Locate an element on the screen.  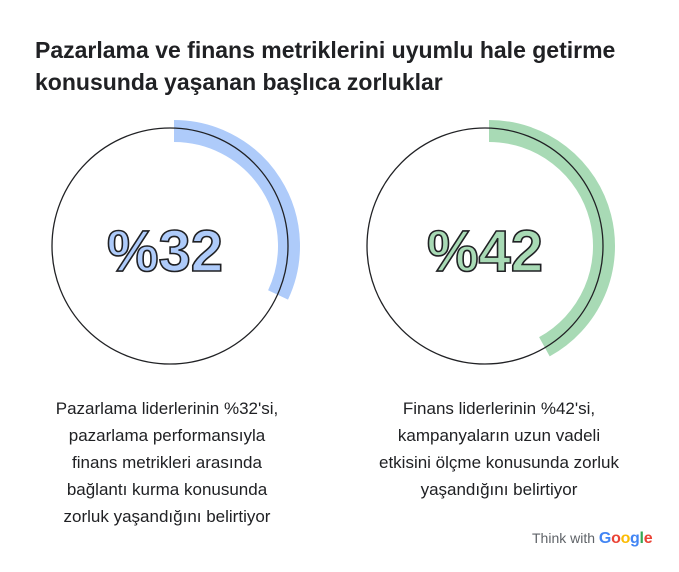
brand-prefix: Think with is located at coordinates (564, 538).